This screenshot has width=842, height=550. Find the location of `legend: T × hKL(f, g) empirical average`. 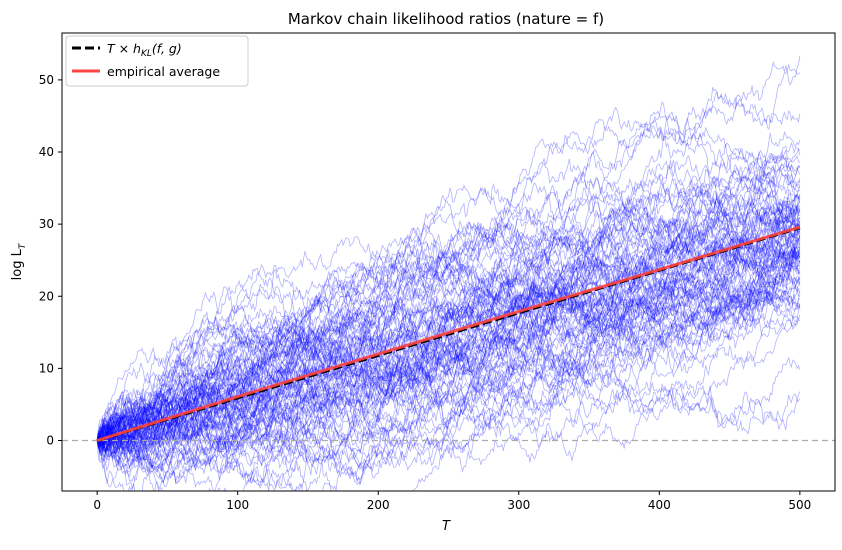

legend: T × hKL(f, g) empirical average is located at coordinates (157, 61).